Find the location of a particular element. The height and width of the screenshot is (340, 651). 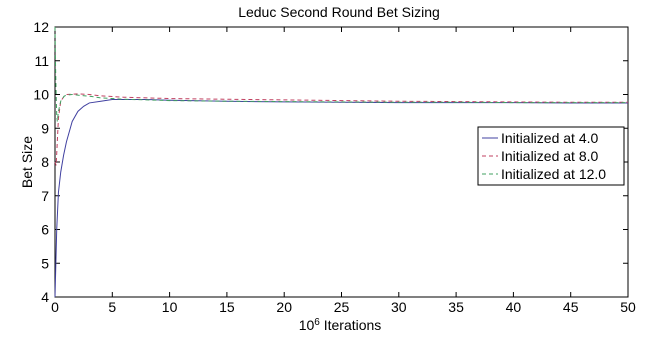

x-tick-label: 25 is located at coordinates (342, 307).